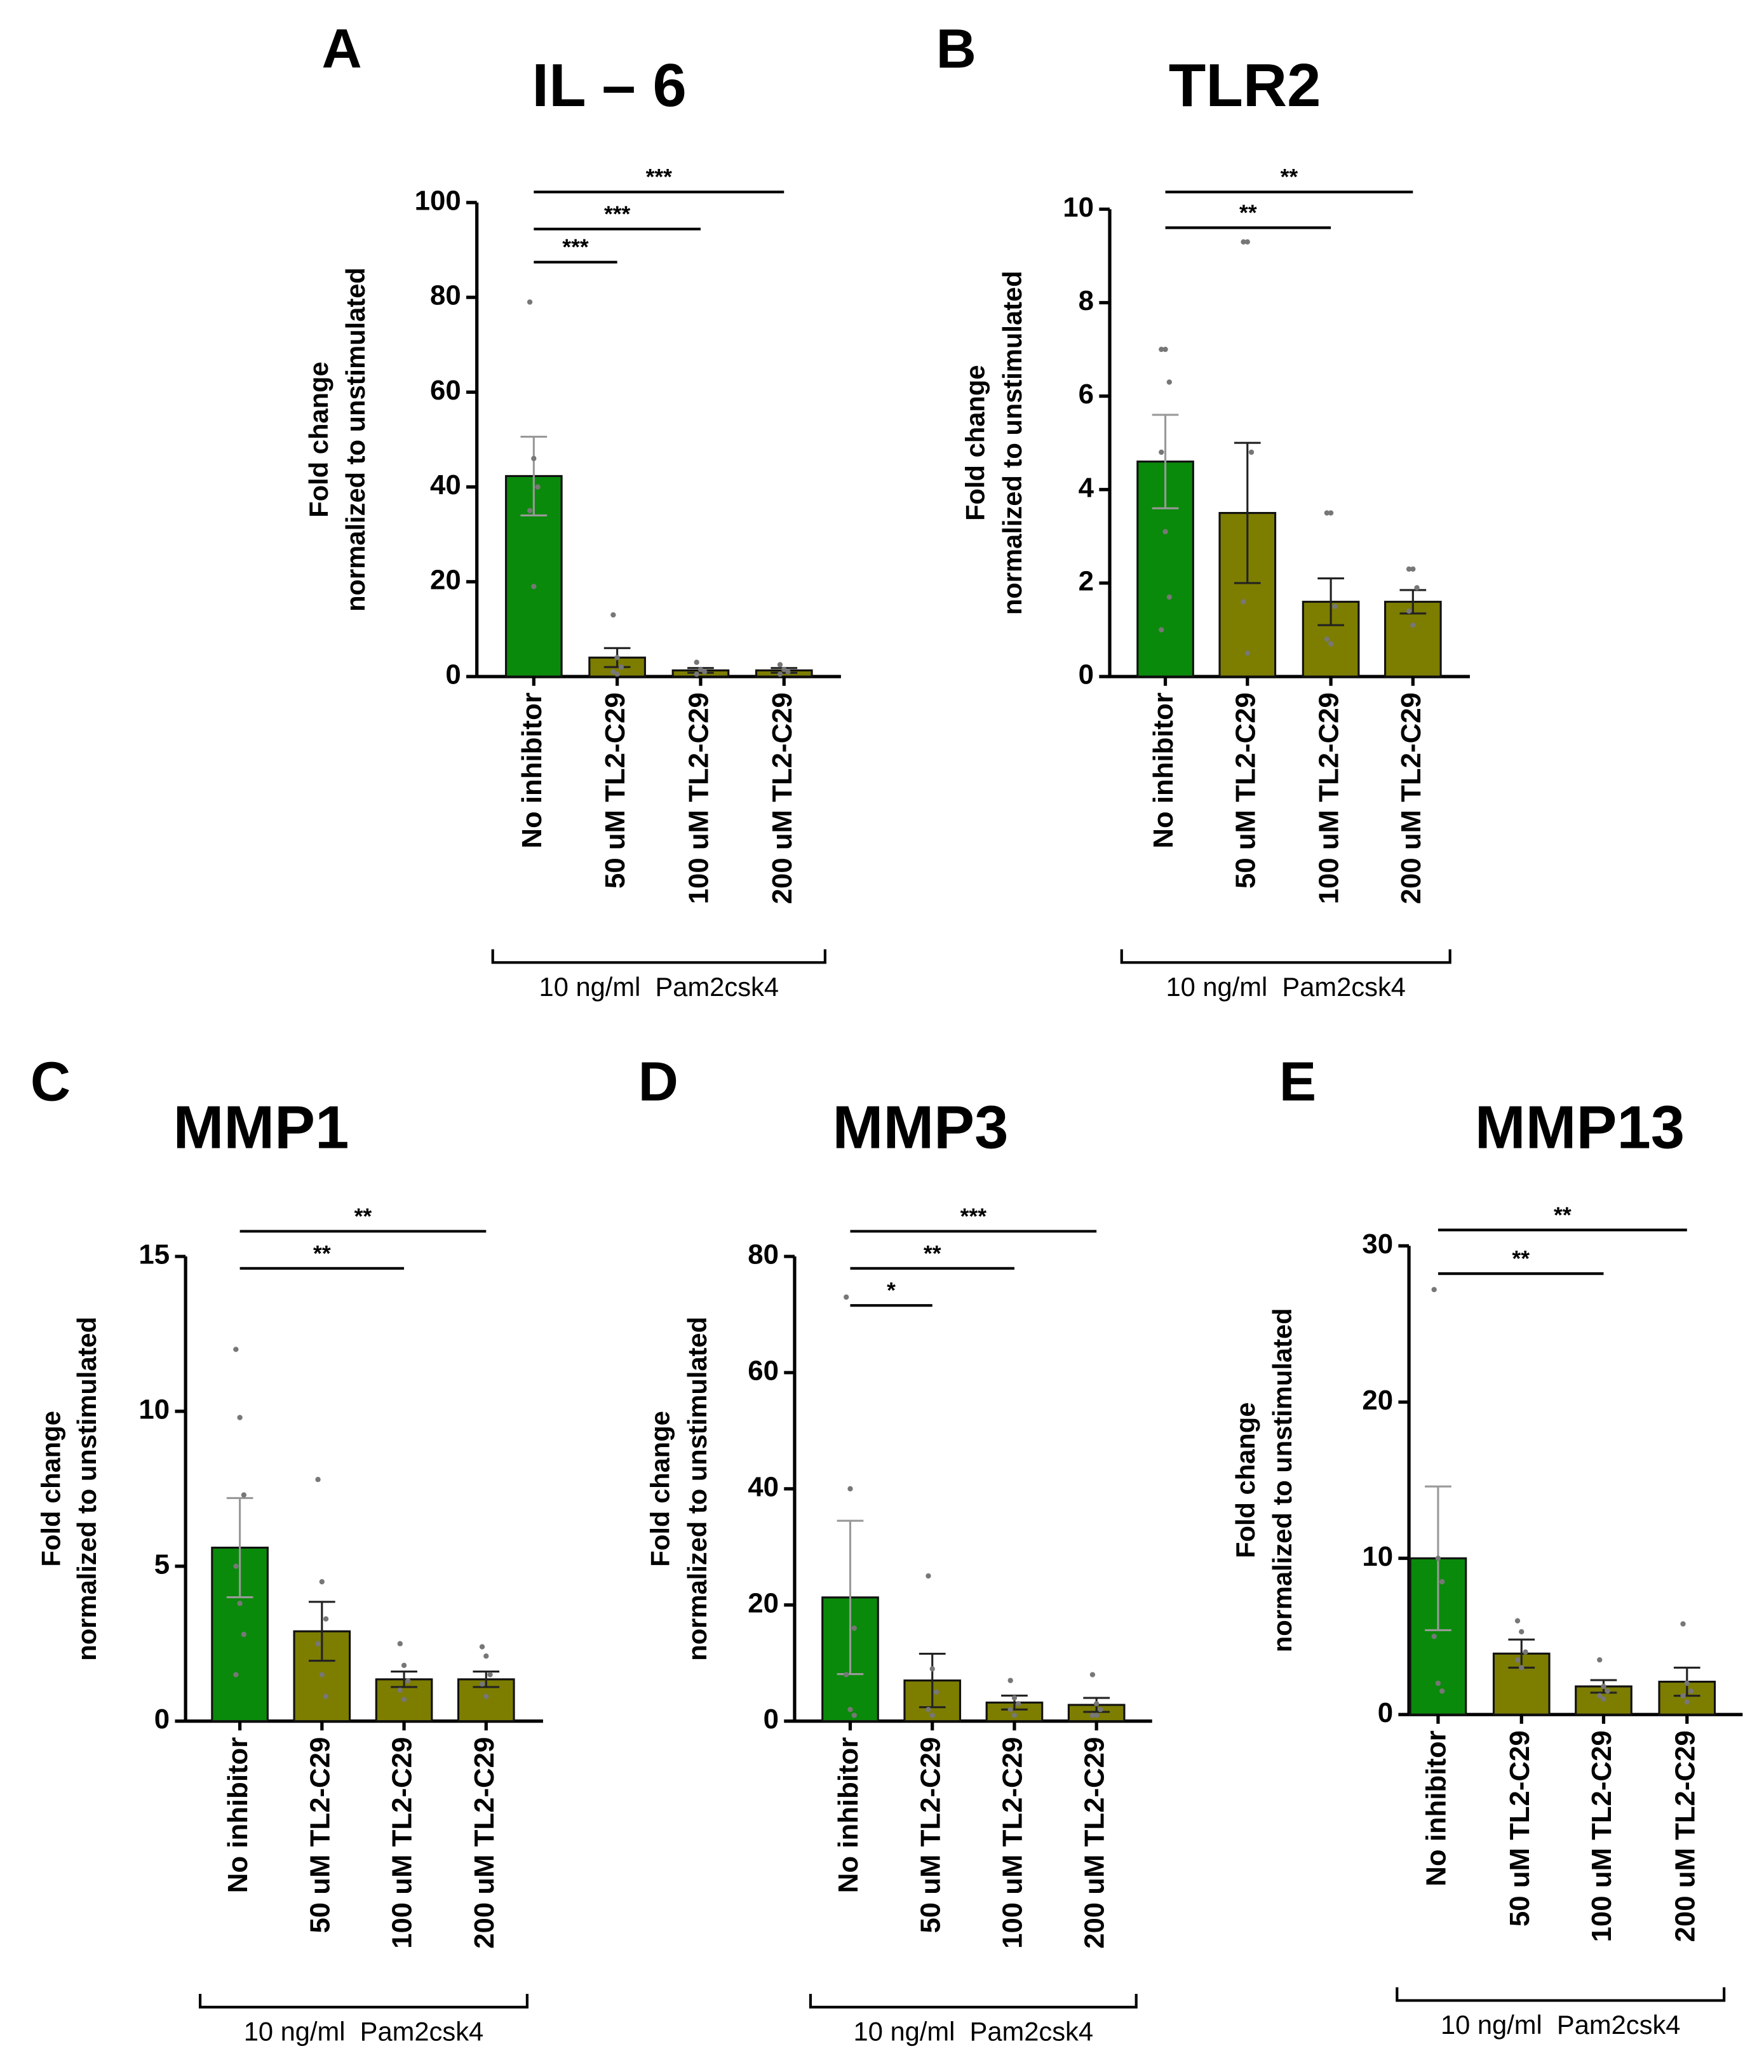  I want to click on y-tick-label: 80, so click(446, 295).